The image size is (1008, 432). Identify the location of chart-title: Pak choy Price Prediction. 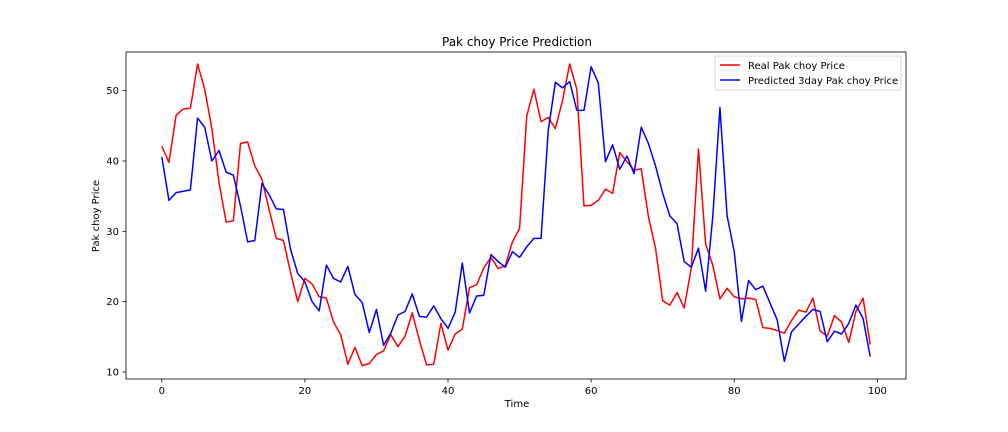
(517, 42).